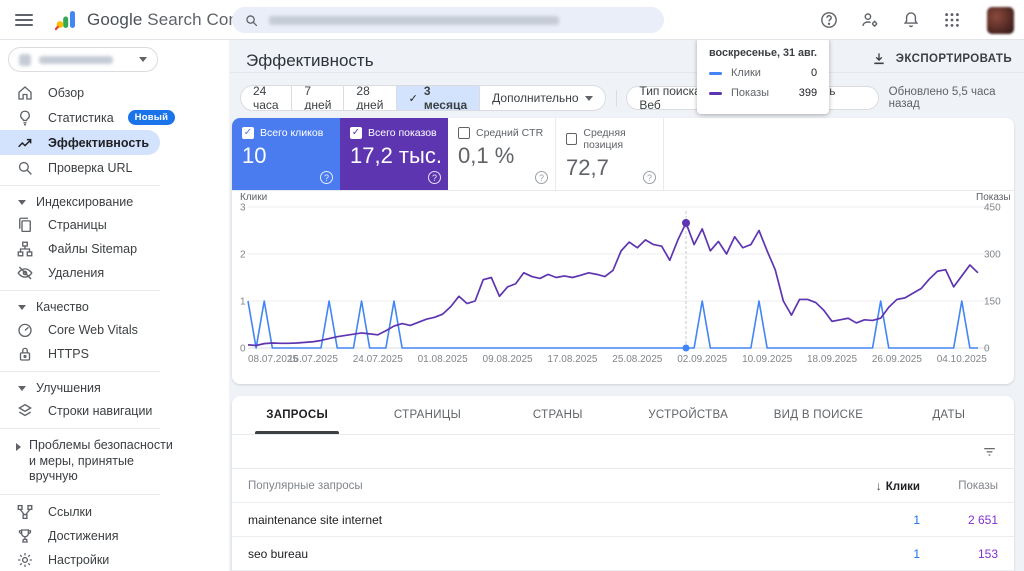 The height and width of the screenshot is (571, 1024). What do you see at coordinates (370, 98) in the screenshot?
I see `range-28d: 28 дней` at bounding box center [370, 98].